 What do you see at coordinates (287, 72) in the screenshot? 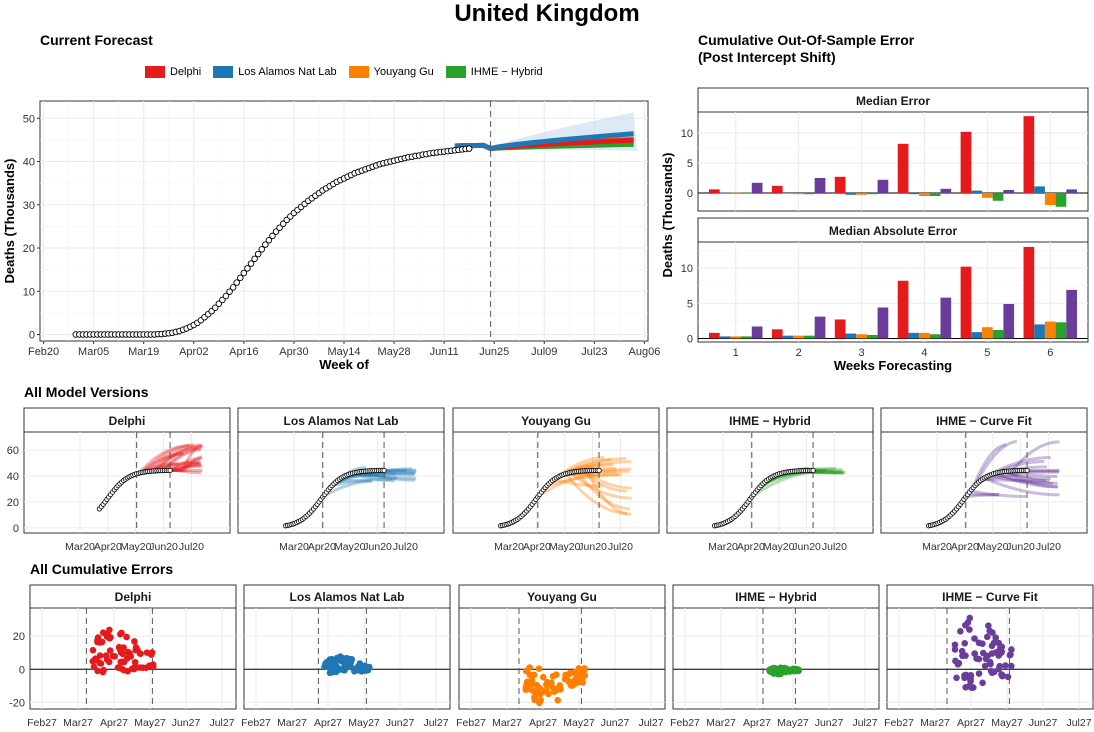
I see `legend-label-lanl: Los Alamos Nat Lab` at bounding box center [287, 72].